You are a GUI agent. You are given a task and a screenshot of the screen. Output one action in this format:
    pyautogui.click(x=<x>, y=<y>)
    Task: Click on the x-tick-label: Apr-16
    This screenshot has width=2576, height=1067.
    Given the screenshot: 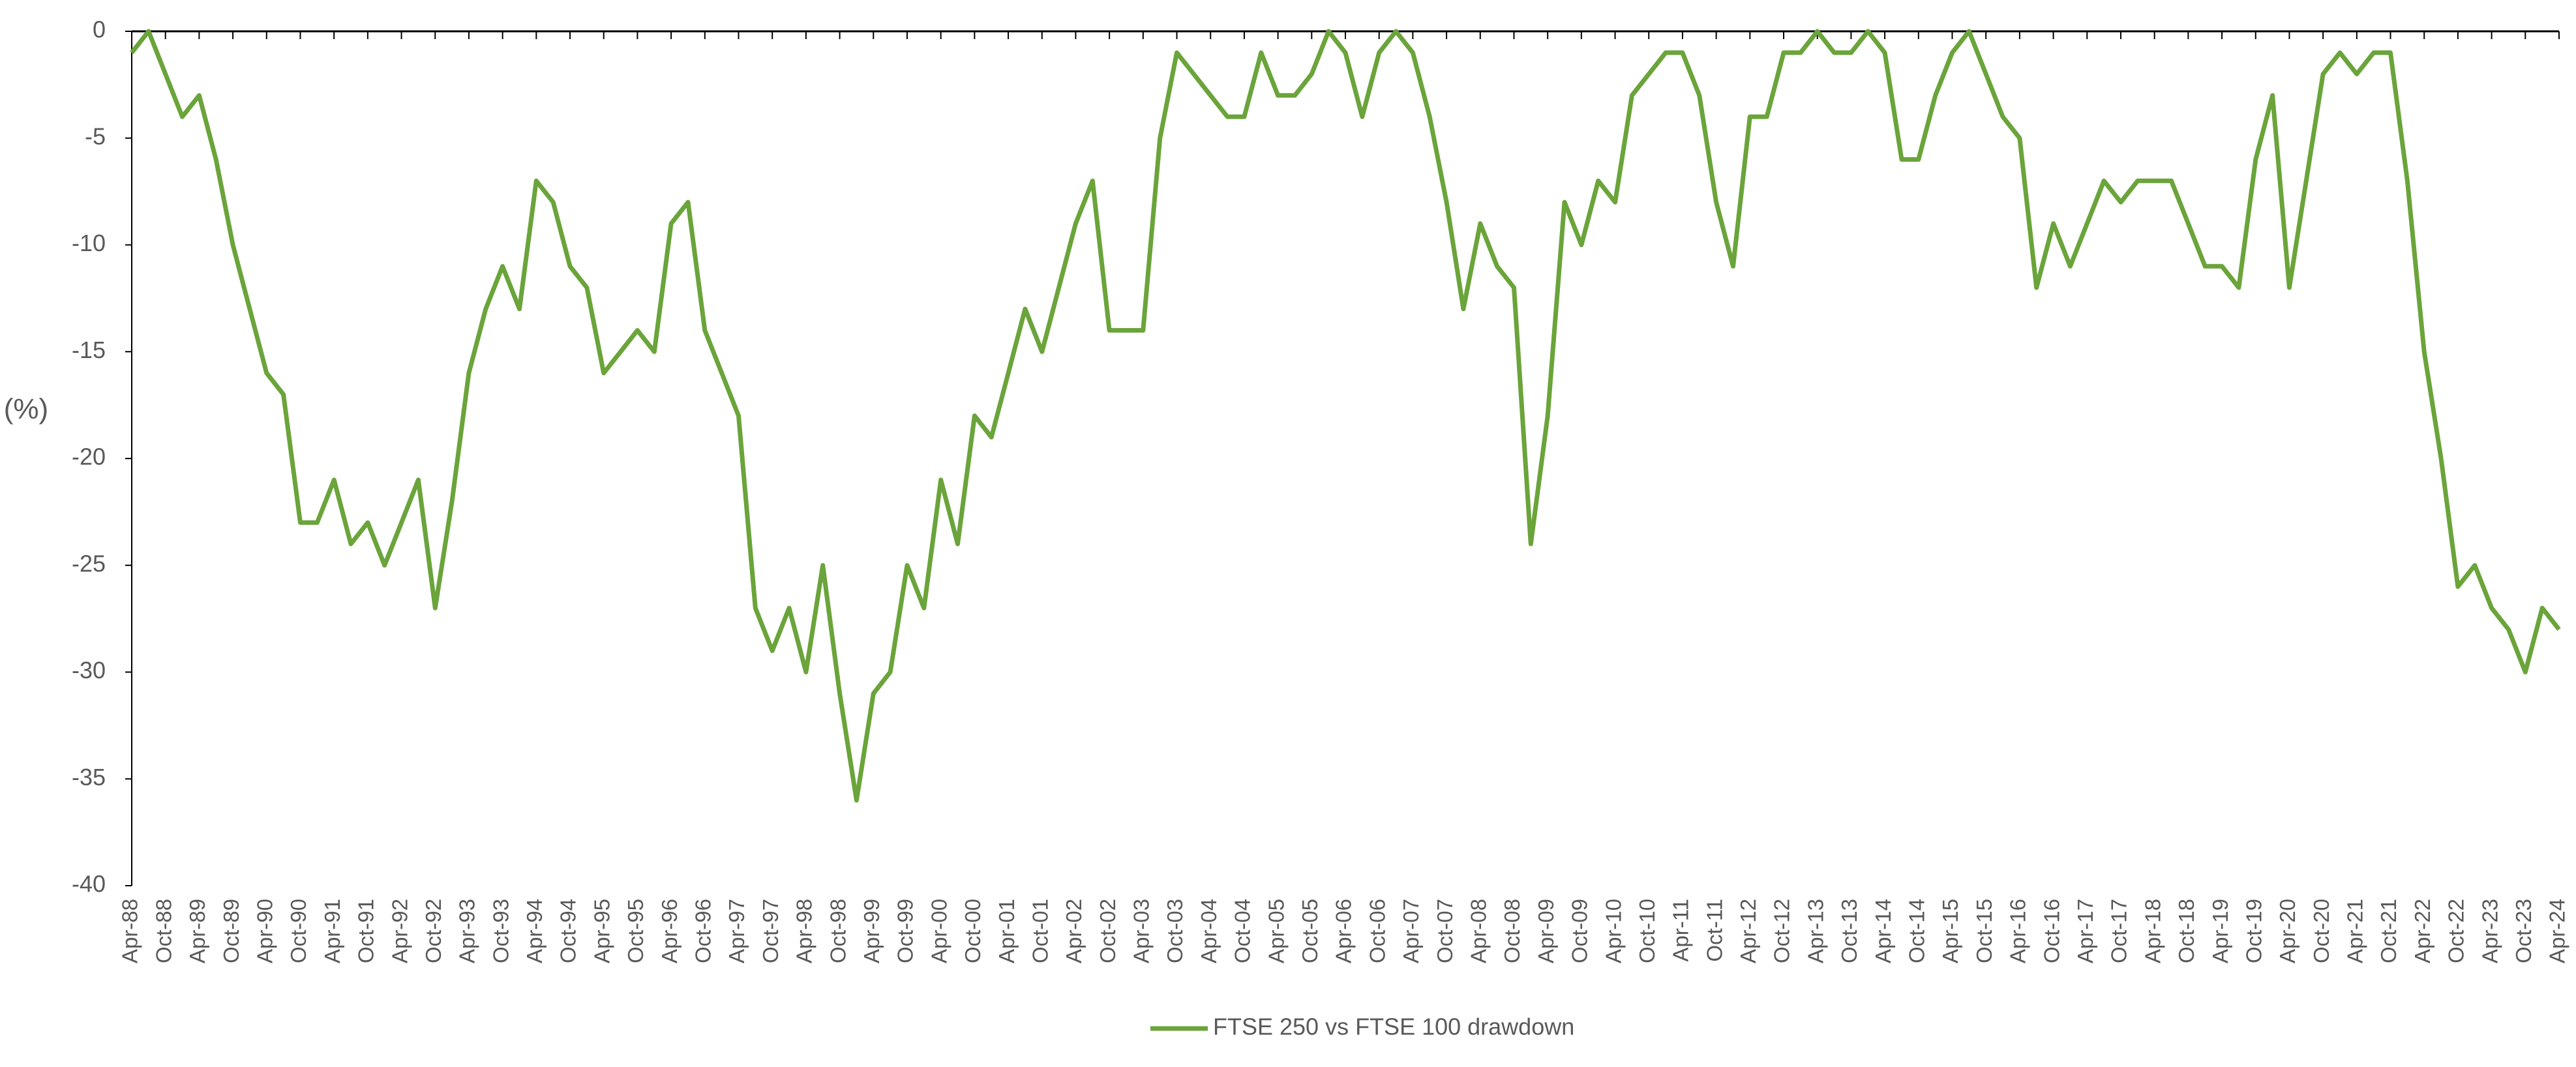 What is the action you would take?
    pyautogui.click(x=2018, y=931)
    